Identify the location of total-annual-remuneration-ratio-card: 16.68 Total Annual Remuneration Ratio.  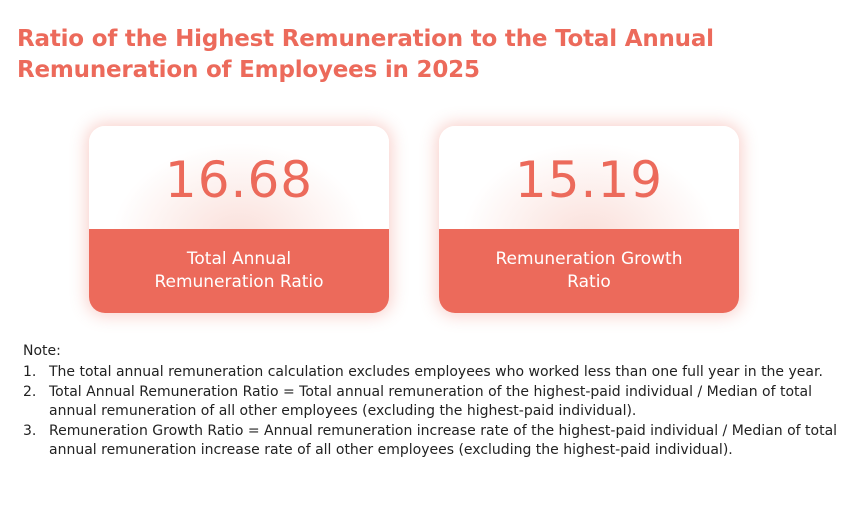
(239, 219).